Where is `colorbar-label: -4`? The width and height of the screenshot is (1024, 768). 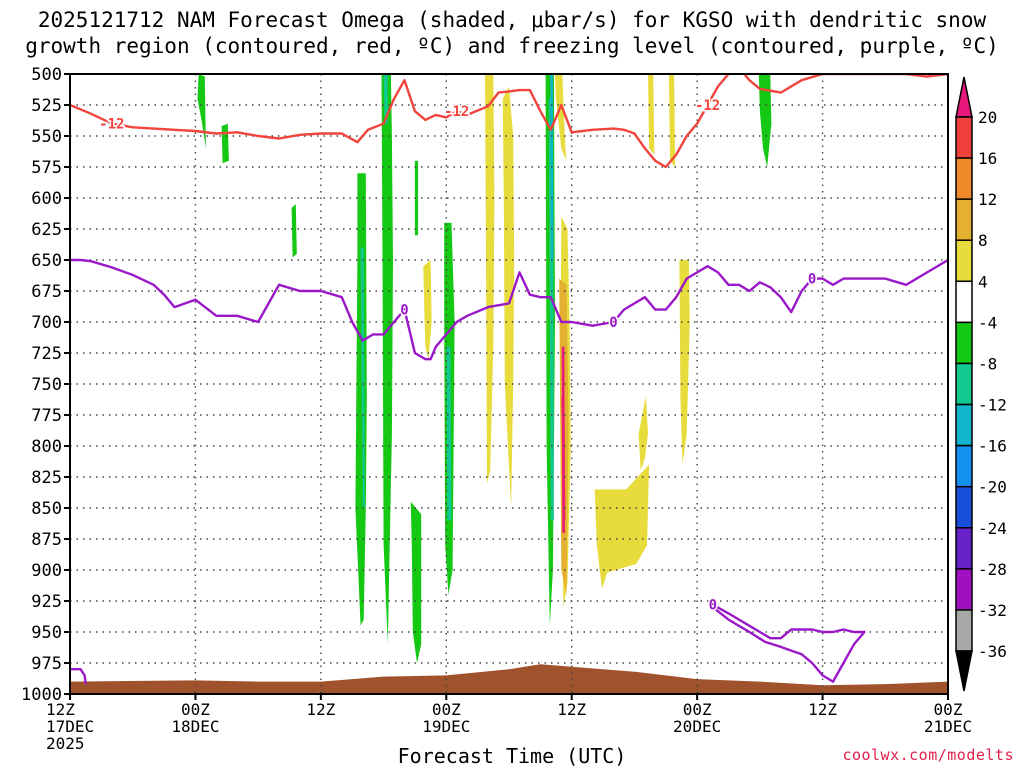
colorbar-label: -4 is located at coordinates (987, 322).